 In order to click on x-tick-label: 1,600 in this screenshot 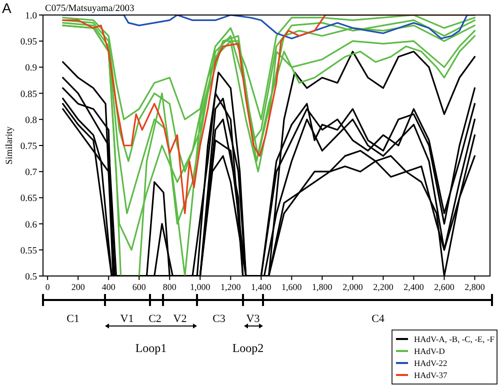, I will do `click(292, 287)`.